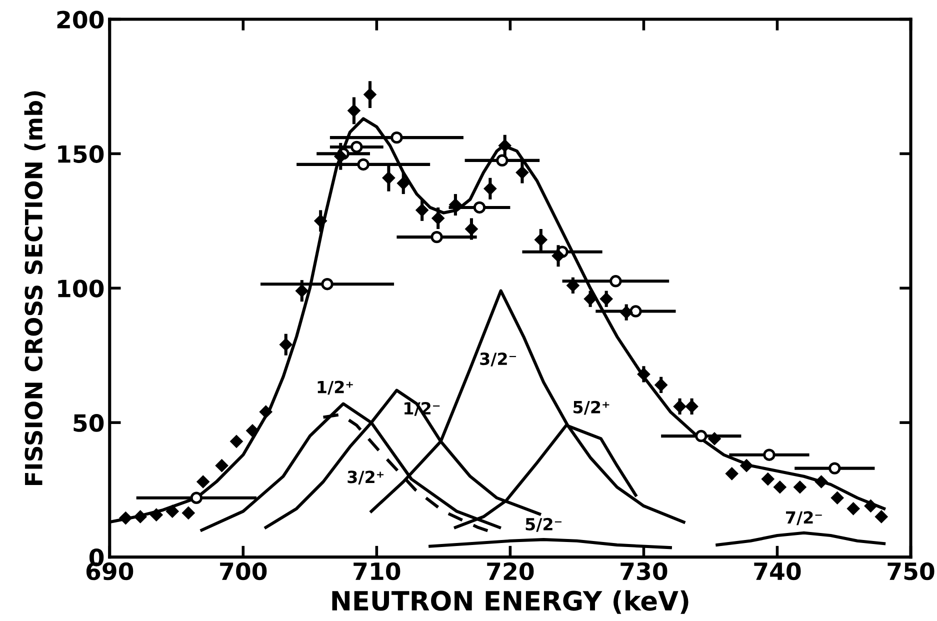 This screenshot has height=621, width=937. Describe the element at coordinates (644, 571) in the screenshot. I see `x-tick-label: 730` at that location.